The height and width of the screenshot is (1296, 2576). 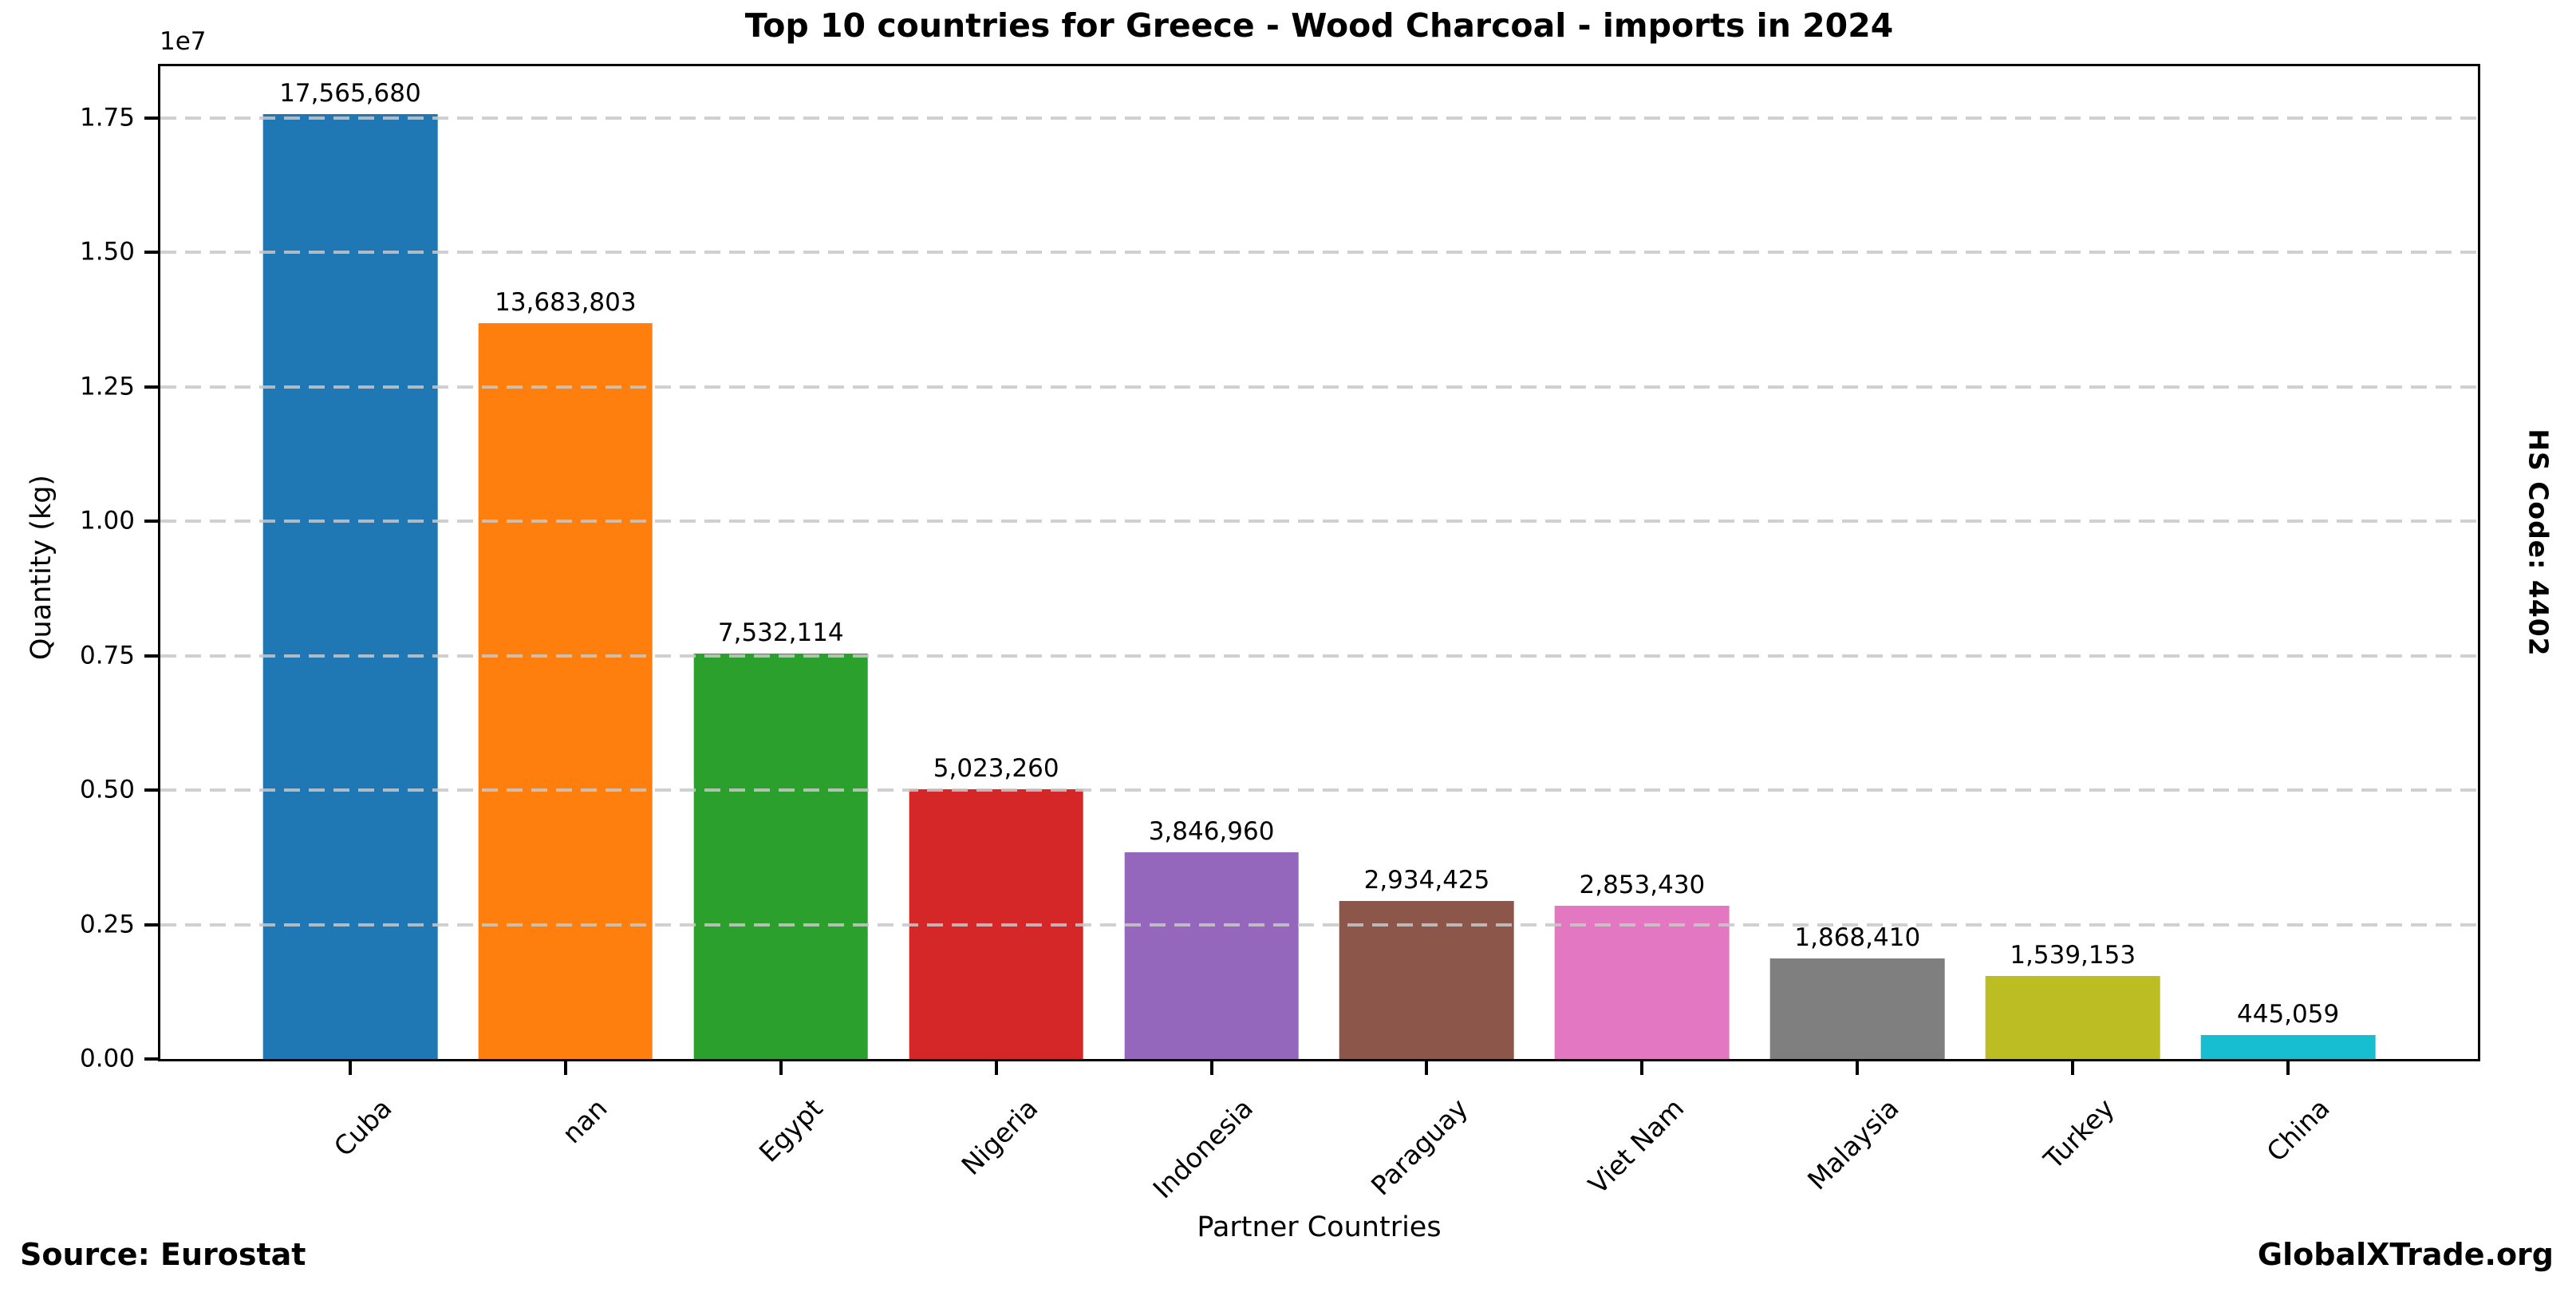 What do you see at coordinates (42, 567) in the screenshot?
I see `y-axis-label: Quantity (kg)` at bounding box center [42, 567].